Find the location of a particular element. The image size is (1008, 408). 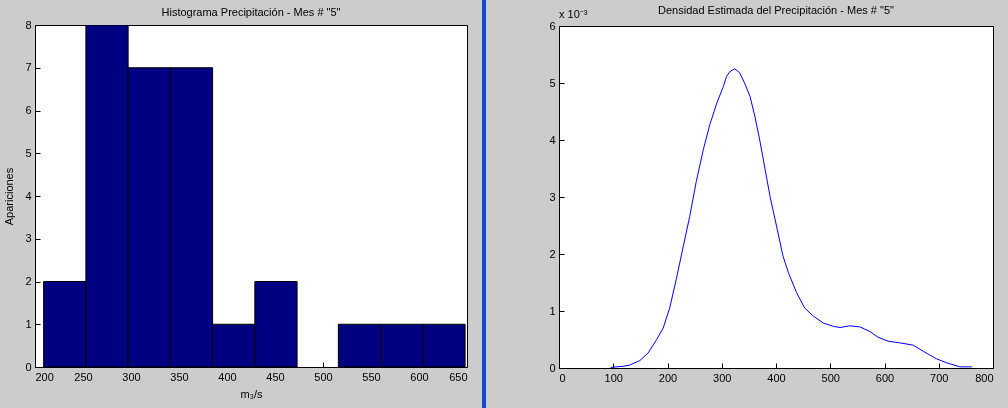

chart-title: Histograma Precipitación - Mes # "5" is located at coordinates (251, 12).